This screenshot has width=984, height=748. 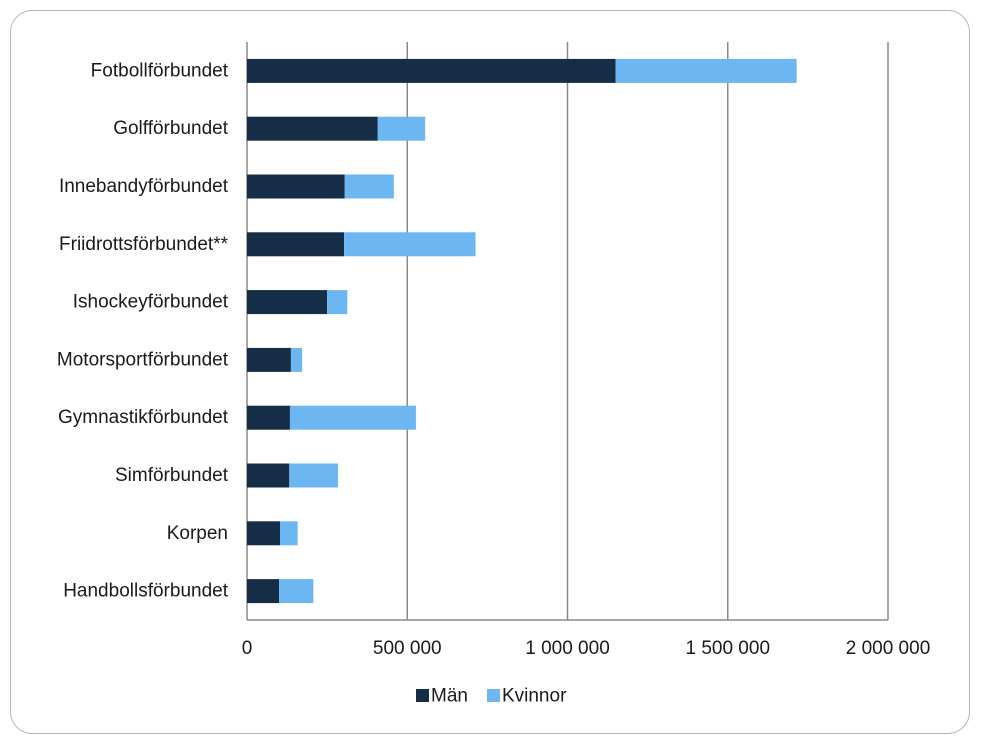 What do you see at coordinates (143, 359) in the screenshot?
I see `category-label-5: Motorsportförbundet` at bounding box center [143, 359].